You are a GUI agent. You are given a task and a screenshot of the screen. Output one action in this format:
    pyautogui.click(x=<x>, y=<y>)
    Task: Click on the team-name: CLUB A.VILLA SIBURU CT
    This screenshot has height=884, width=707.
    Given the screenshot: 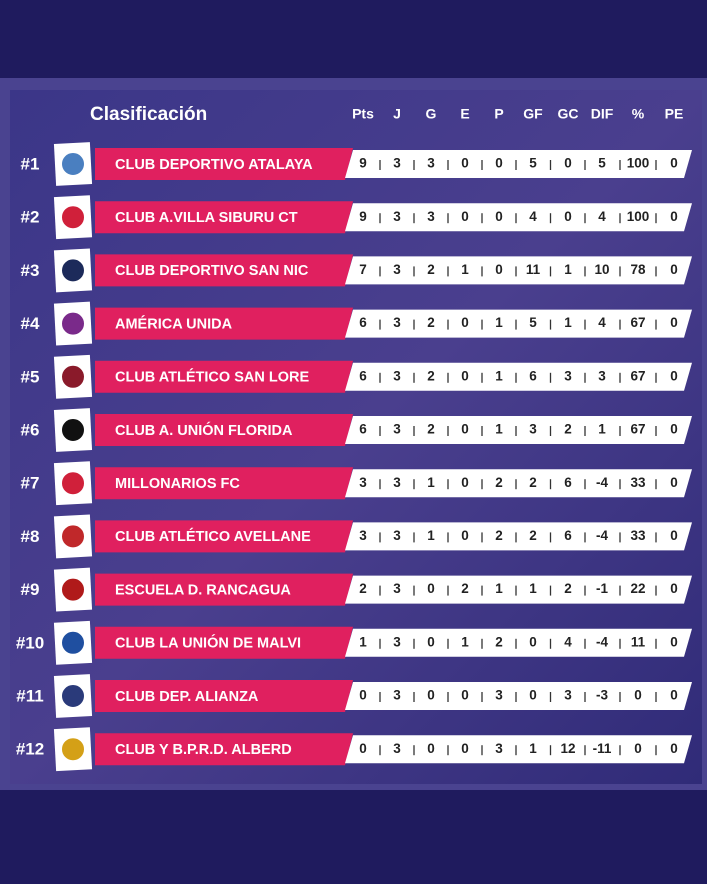 What is the action you would take?
    pyautogui.click(x=206, y=218)
    